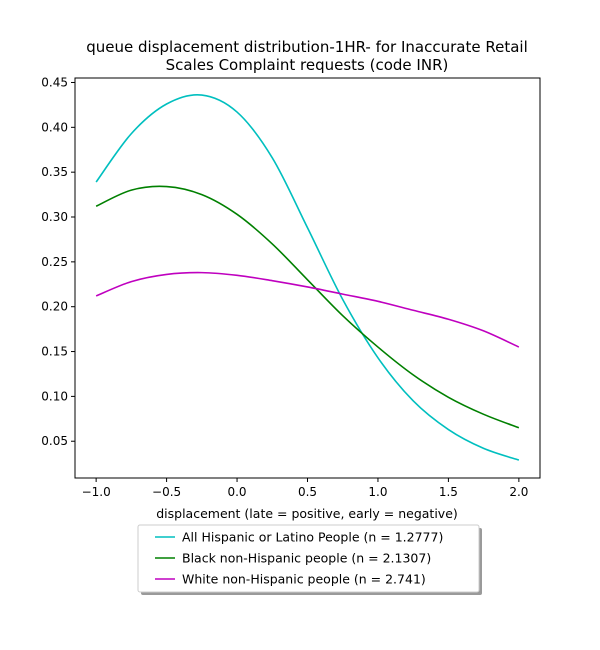  Describe the element at coordinates (54, 172) in the screenshot. I see `y-tick-label: 0.35` at that location.